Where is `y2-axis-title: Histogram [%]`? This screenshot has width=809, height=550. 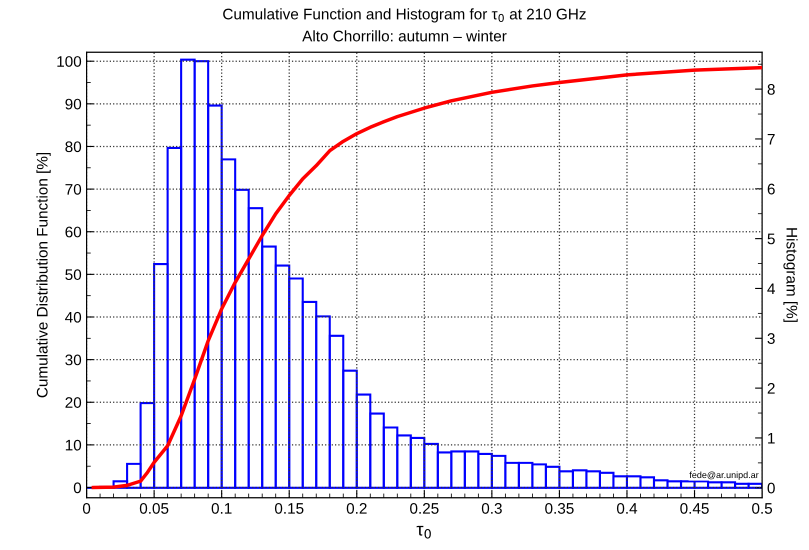 y2-axis-title: Histogram [%] is located at coordinates (790, 275).